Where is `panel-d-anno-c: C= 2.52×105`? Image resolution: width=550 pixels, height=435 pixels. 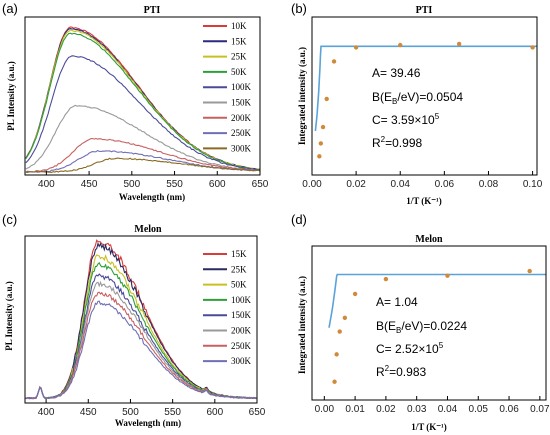 panel-d-anno-c: C= 2.52×105 is located at coordinates (410, 348).